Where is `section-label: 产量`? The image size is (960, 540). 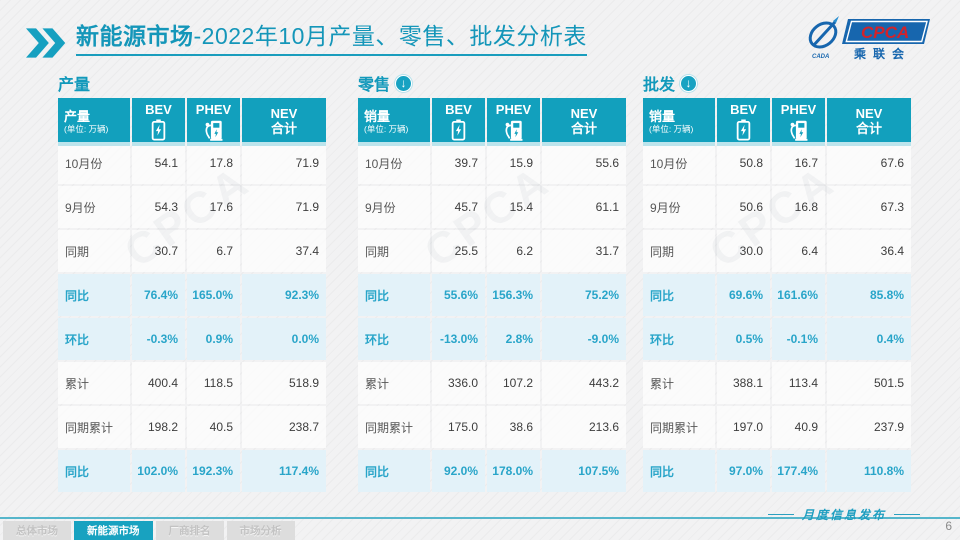
section-label: 产量 is located at coordinates (74, 85).